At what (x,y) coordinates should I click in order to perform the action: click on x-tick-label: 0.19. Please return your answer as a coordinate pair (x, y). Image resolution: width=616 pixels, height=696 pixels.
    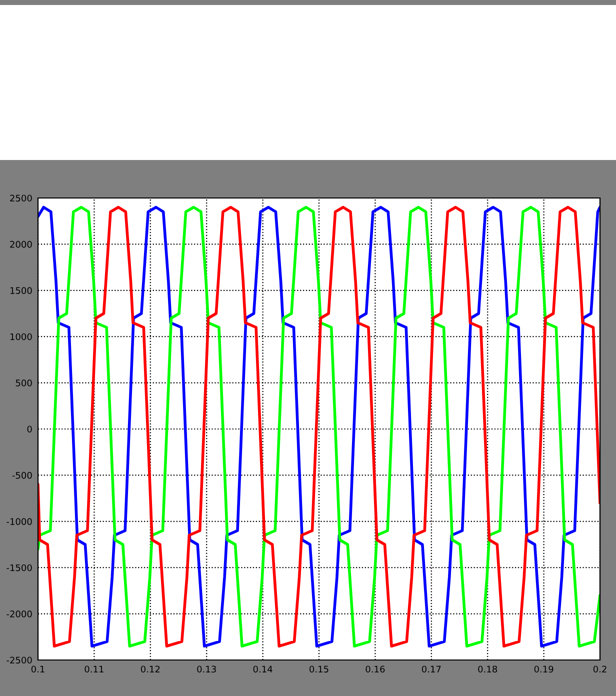
    Looking at the image, I should click on (544, 669).